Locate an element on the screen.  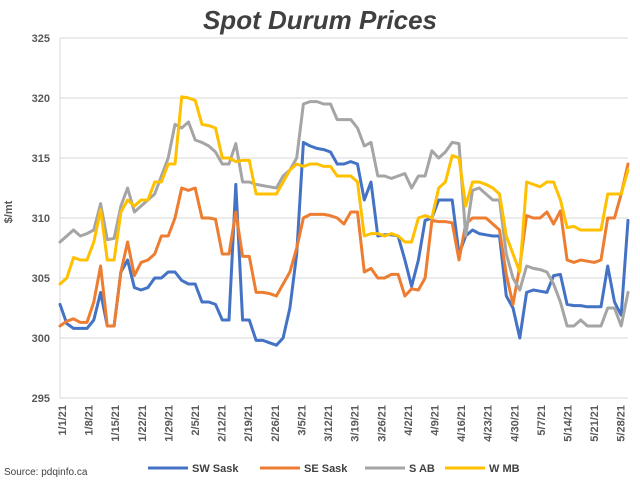
x-tick-label: 3/19/21 is located at coordinates (356, 423).